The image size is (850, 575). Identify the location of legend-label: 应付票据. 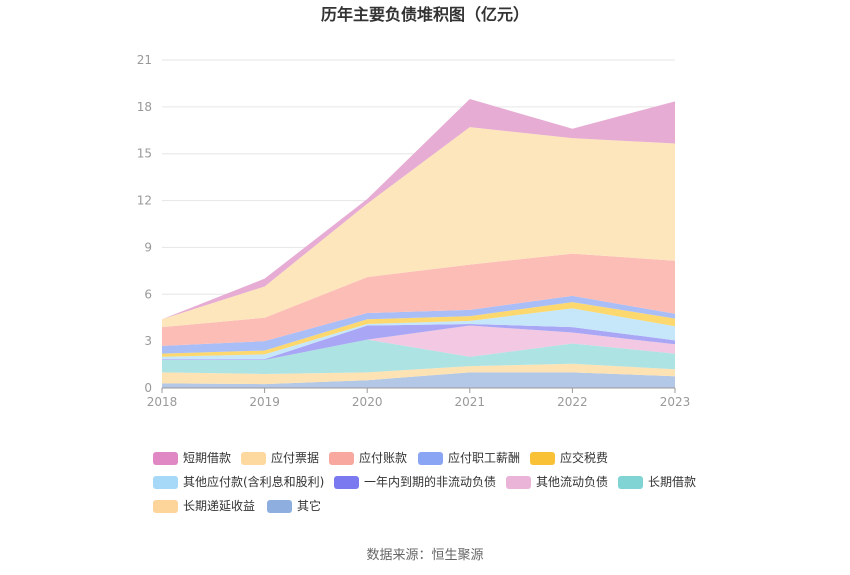
(295, 457).